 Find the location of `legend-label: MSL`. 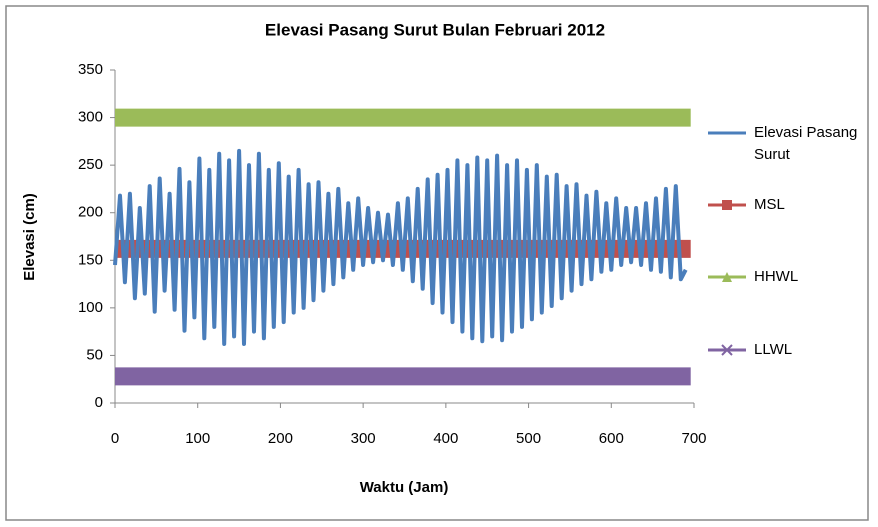

legend-label: MSL is located at coordinates (769, 204).